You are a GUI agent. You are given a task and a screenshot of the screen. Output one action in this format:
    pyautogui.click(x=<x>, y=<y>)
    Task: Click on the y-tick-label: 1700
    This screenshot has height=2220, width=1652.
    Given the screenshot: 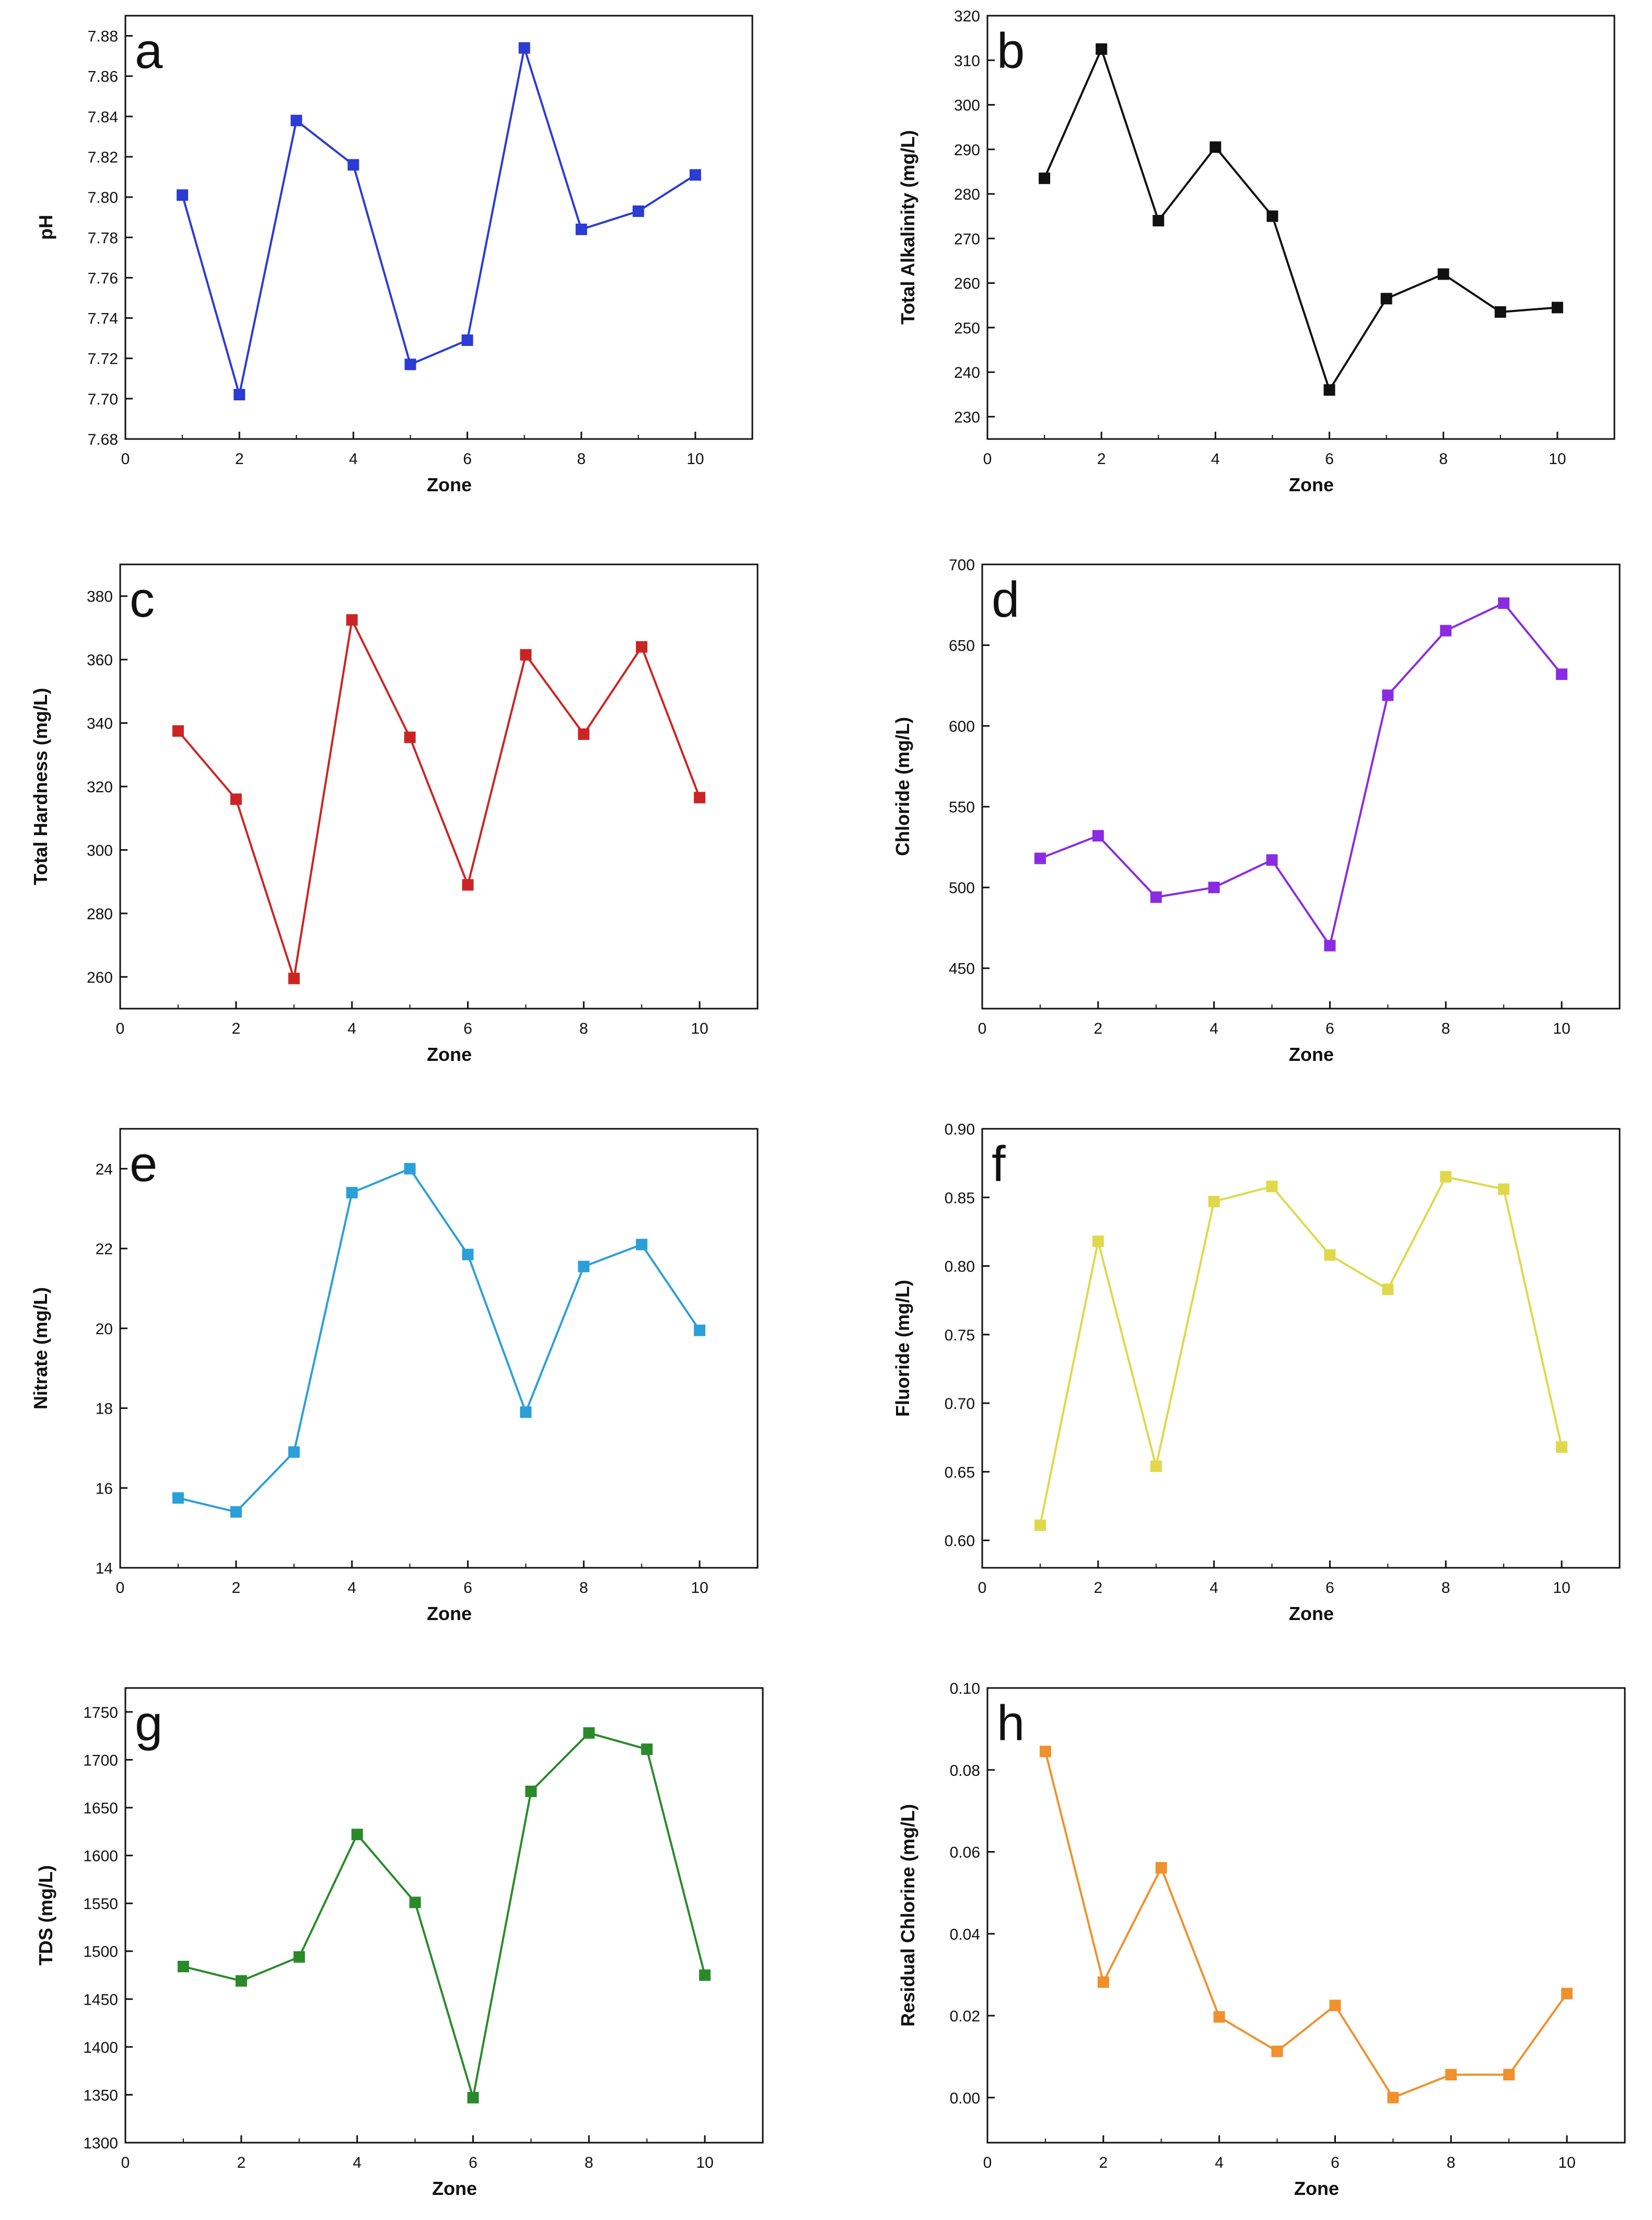 What is the action you would take?
    pyautogui.click(x=101, y=1761)
    